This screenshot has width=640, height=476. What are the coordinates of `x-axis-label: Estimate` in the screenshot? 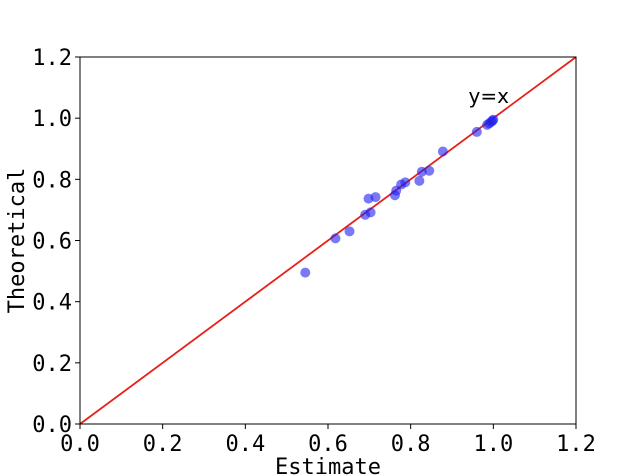 It's located at (328, 465).